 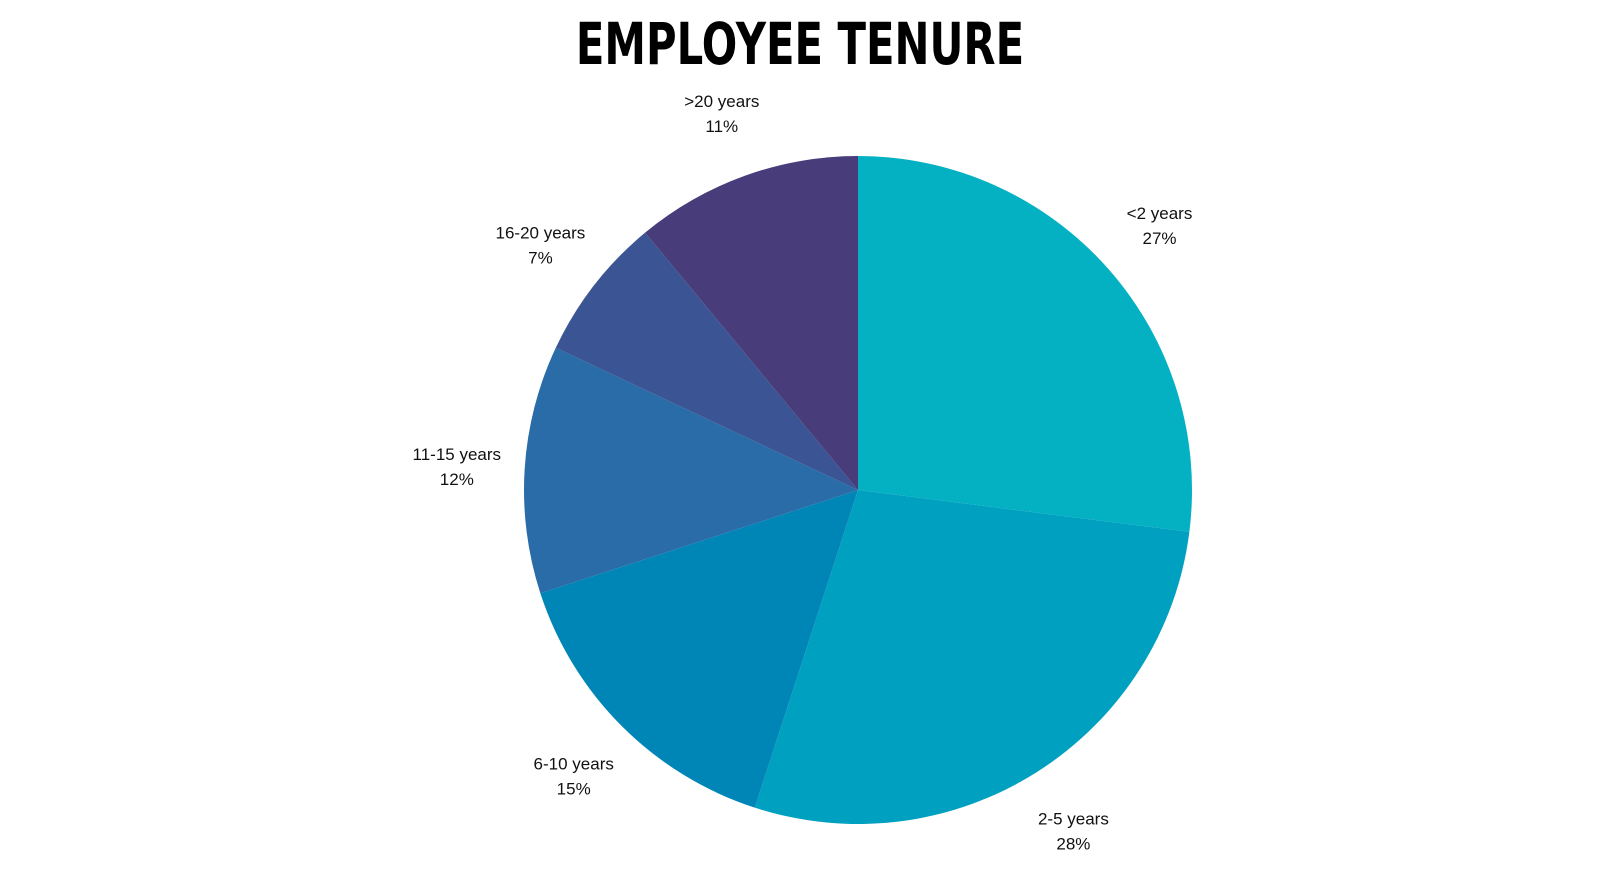 What do you see at coordinates (1073, 843) in the screenshot?
I see `slice-value-label: 28%` at bounding box center [1073, 843].